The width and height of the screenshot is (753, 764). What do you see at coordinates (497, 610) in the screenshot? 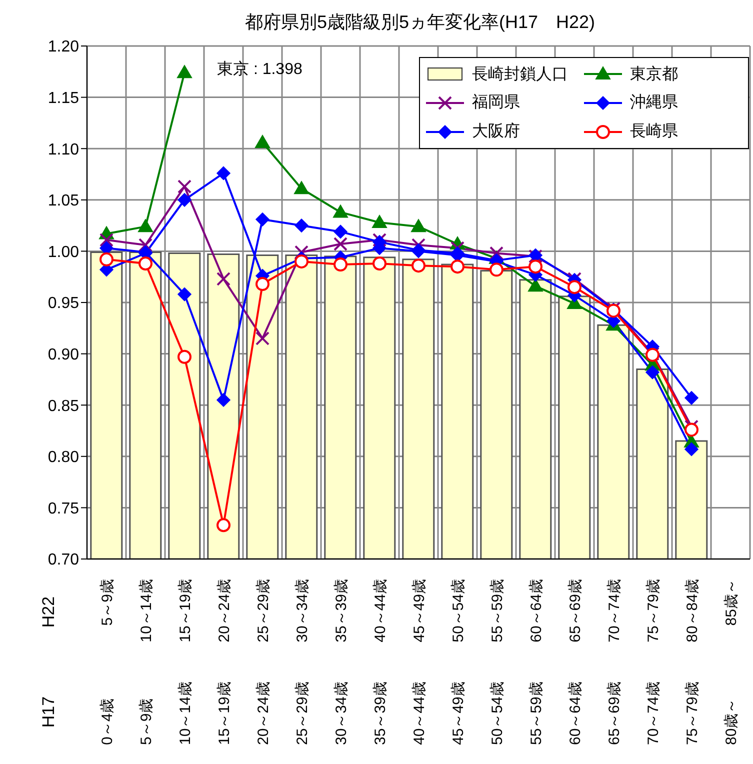
I see `x-tick-label: 55～59歳` at bounding box center [497, 610].